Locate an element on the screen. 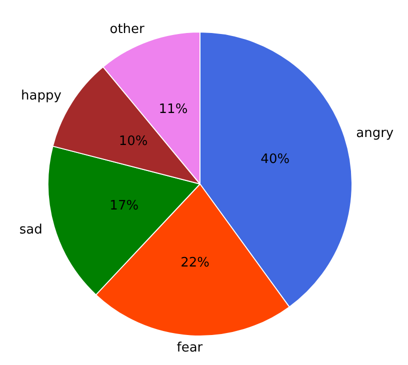 The width and height of the screenshot is (408, 365). data-label: 40% is located at coordinates (275, 160).